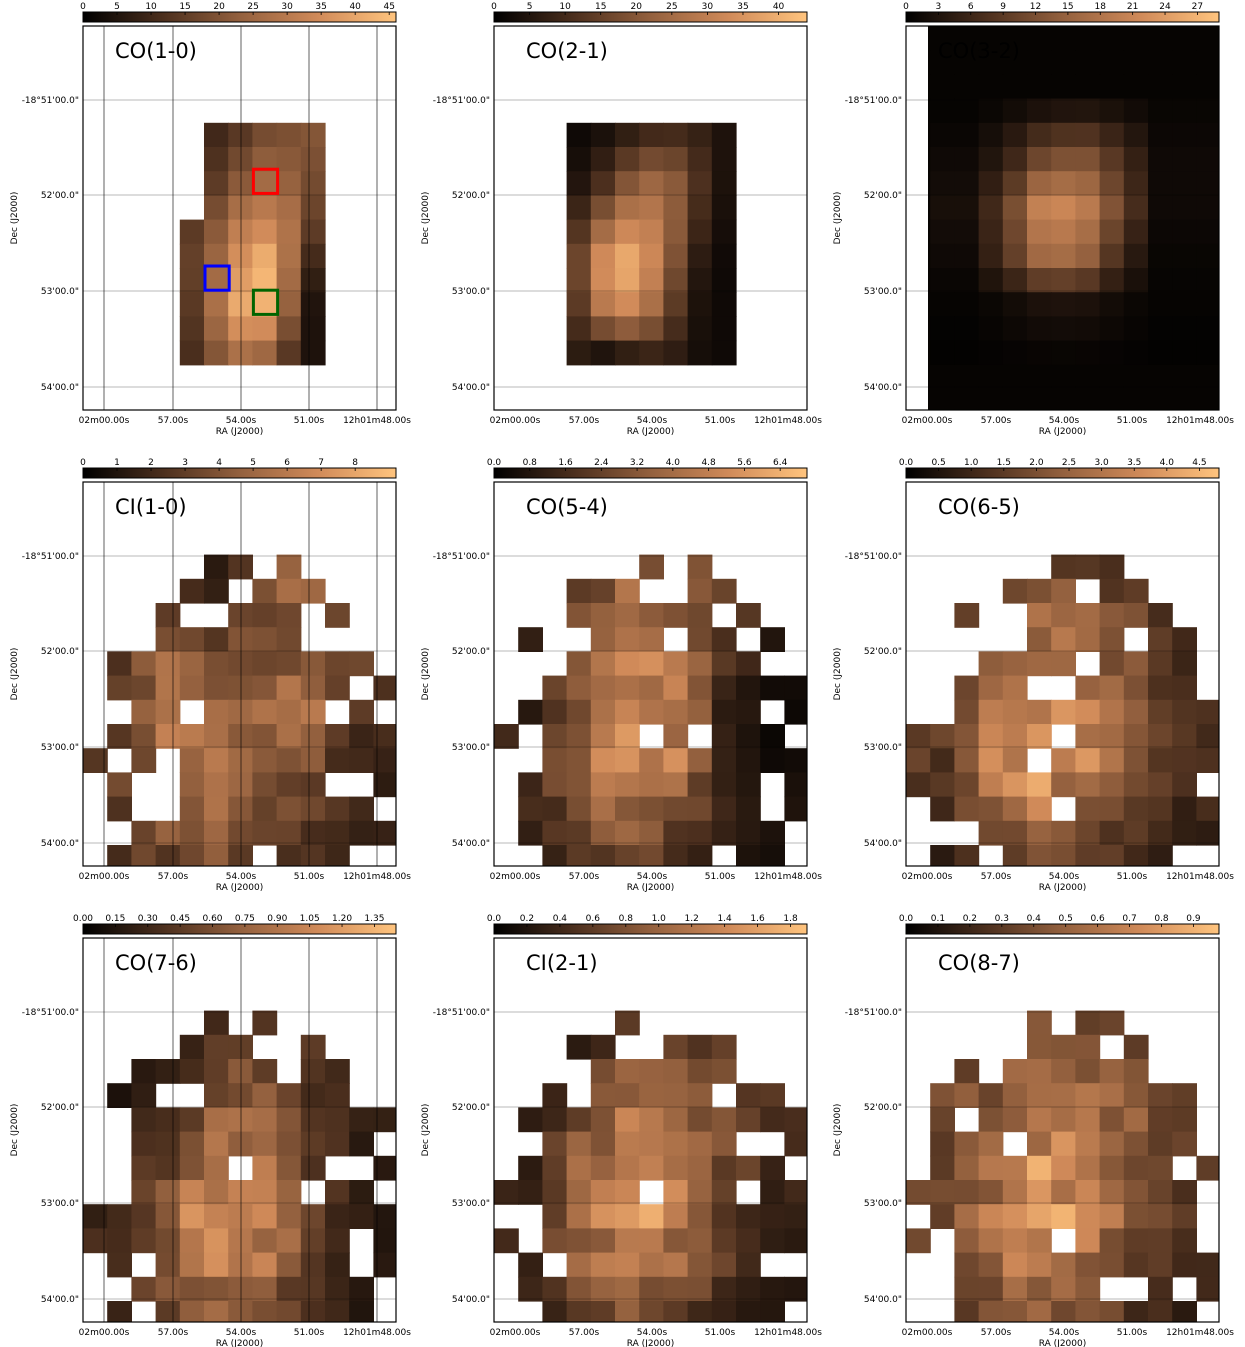 This screenshot has width=1245, height=1347. Describe the element at coordinates (180, 919) in the screenshot. I see `colorbar-tick-label: 0.45` at that location.